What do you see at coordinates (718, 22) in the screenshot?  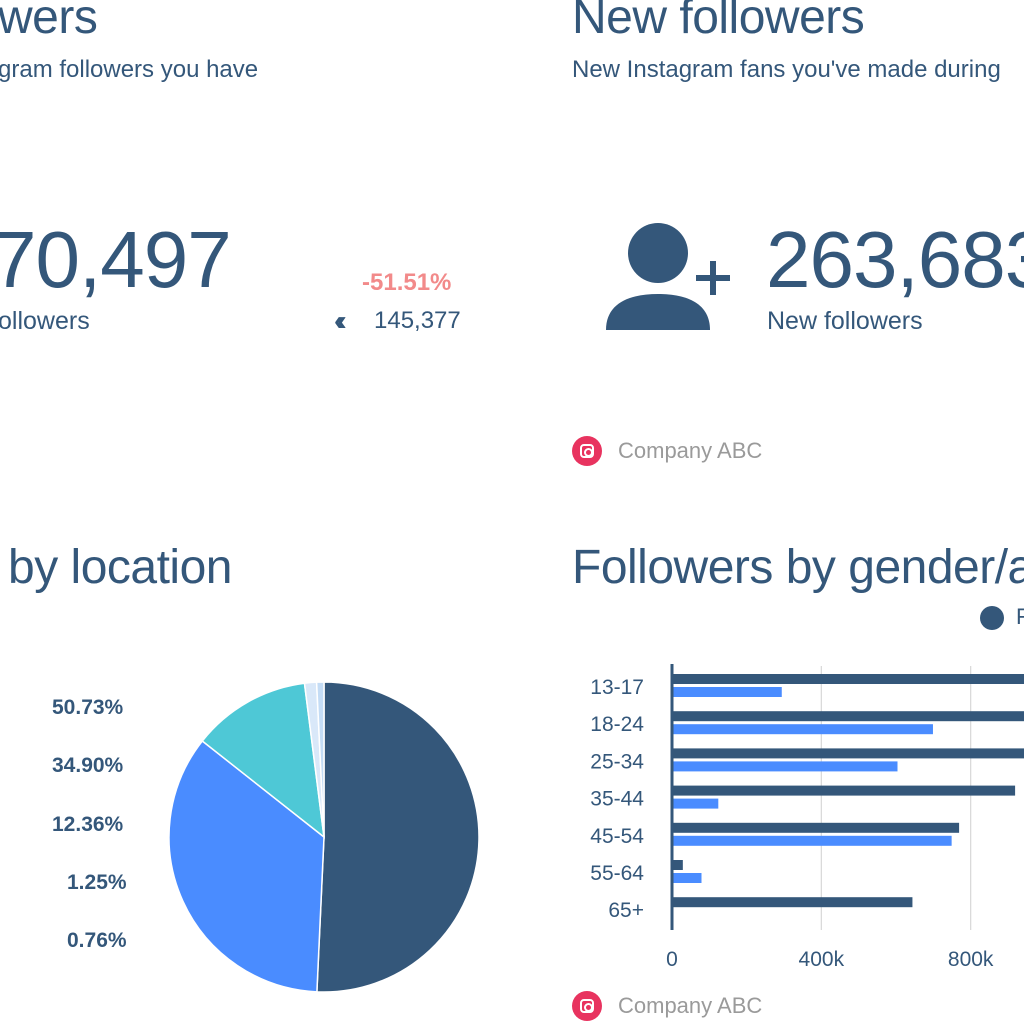 I see `new-followers-title: New followers` at bounding box center [718, 22].